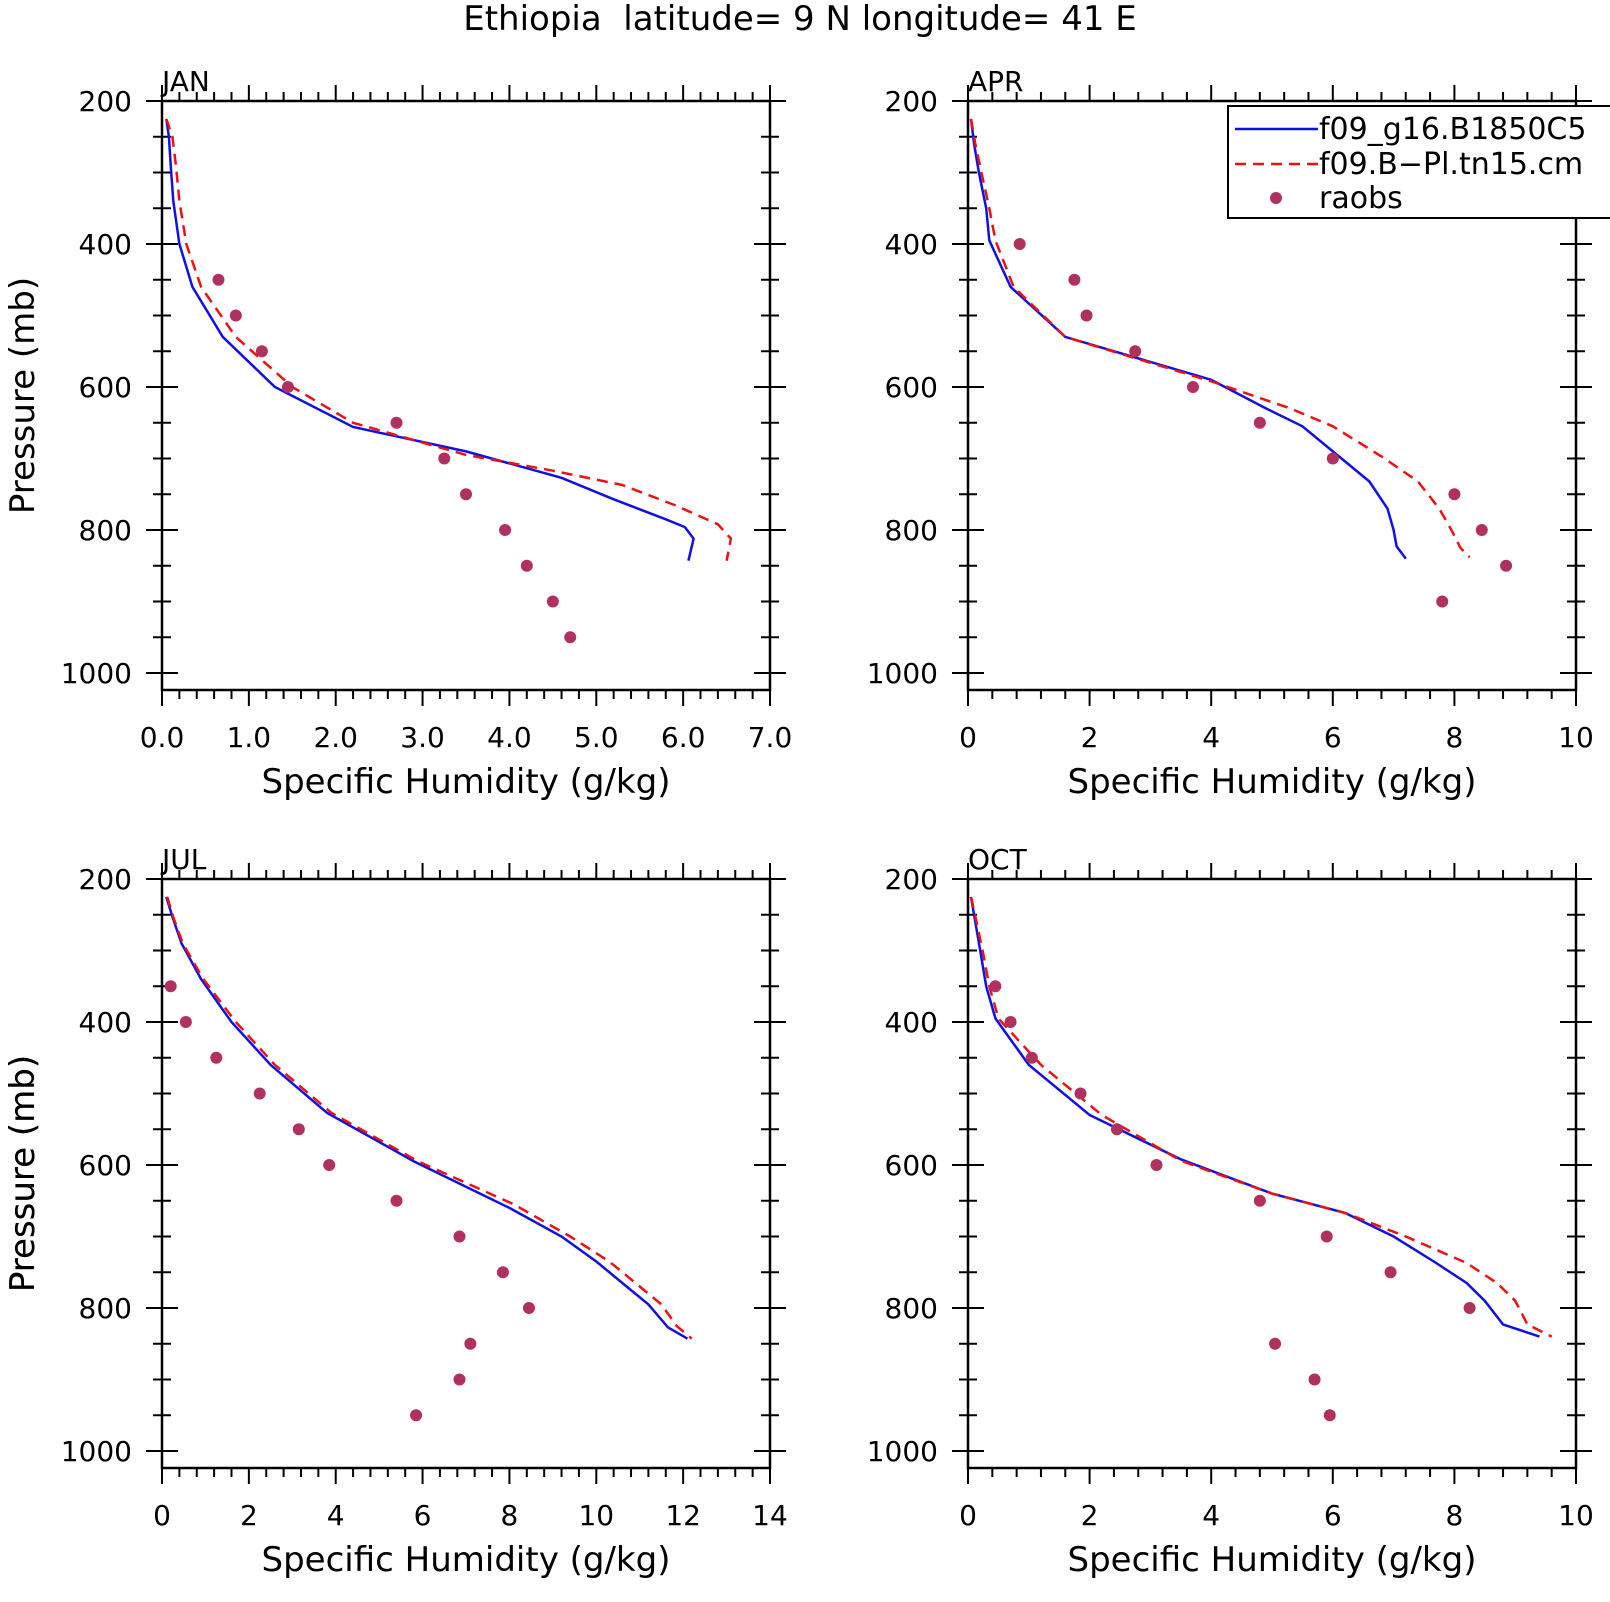 This screenshot has width=1610, height=1602. What do you see at coordinates (509, 737) in the screenshot?
I see `x-tick-label: 4.0` at bounding box center [509, 737].